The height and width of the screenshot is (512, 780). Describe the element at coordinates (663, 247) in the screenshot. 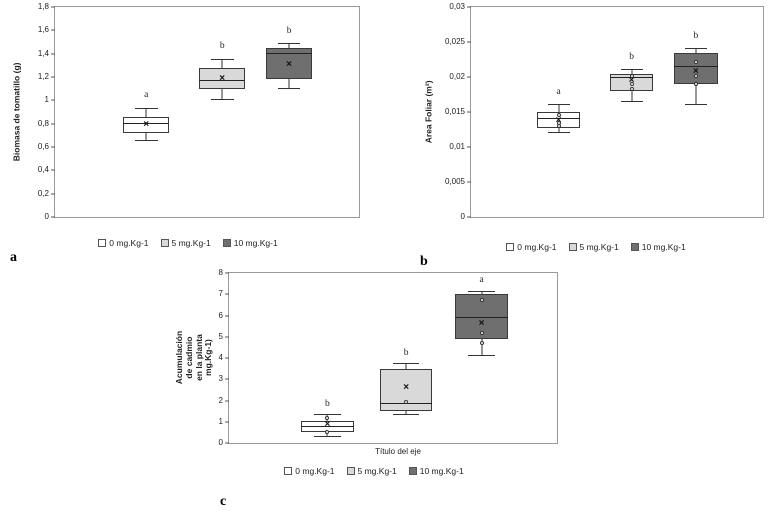

I see `legend-label: 10 mg.Kg-1` at that location.